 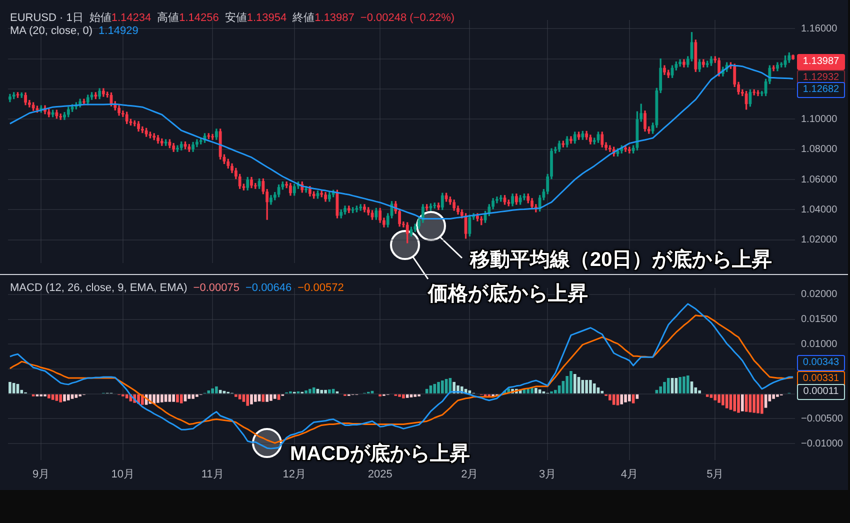 I want to click on text: 0.00011, so click(x=821, y=392).